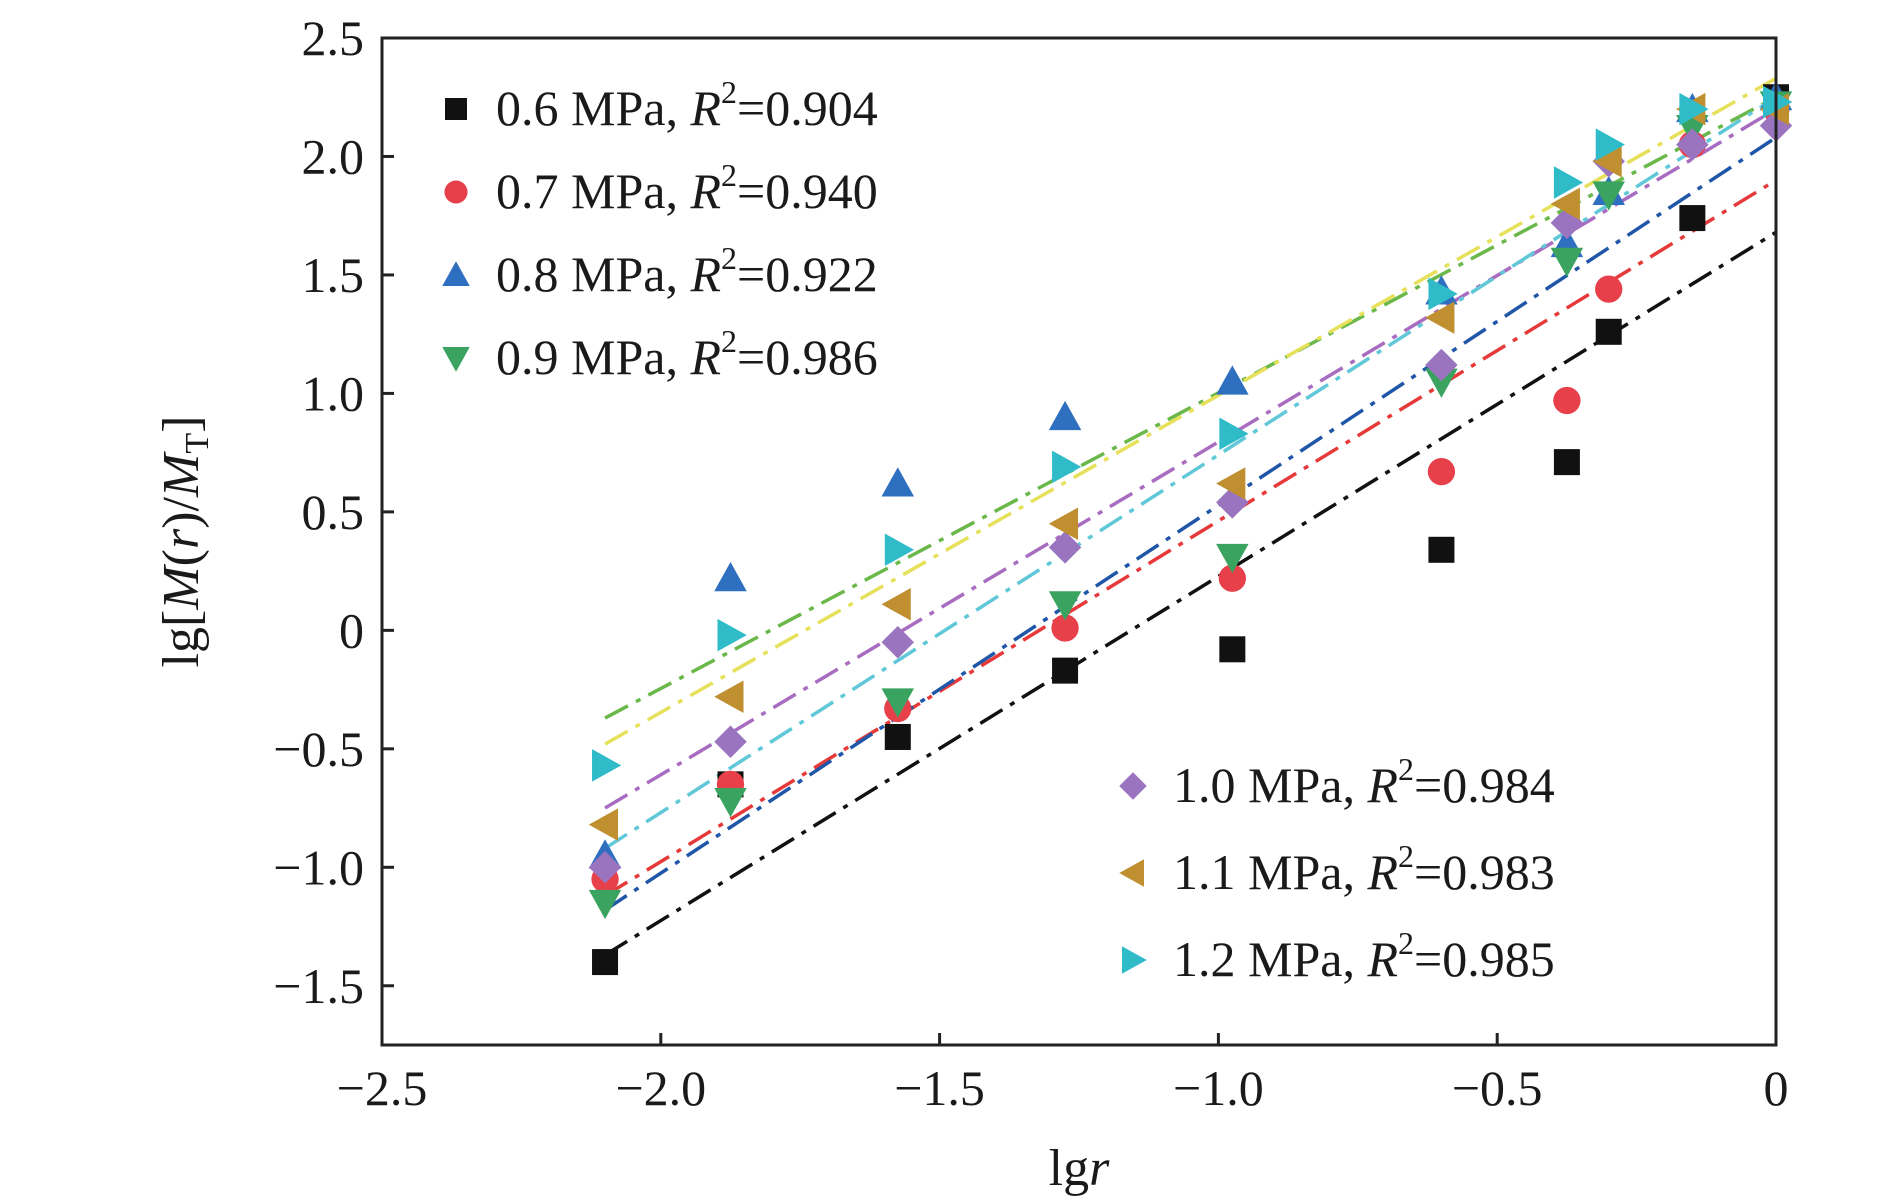 The image size is (1889, 1203). I want to click on y-title-part: (, so click(181, 557).